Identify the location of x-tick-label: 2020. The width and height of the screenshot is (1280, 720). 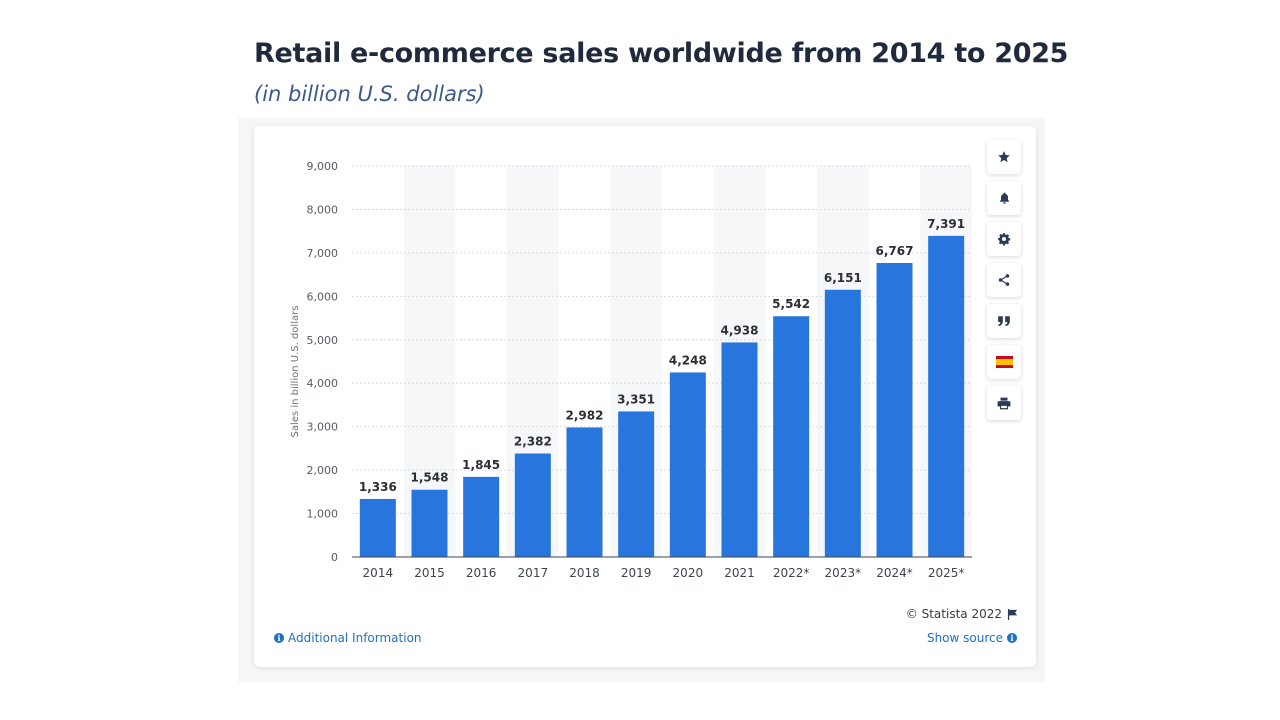
(688, 573).